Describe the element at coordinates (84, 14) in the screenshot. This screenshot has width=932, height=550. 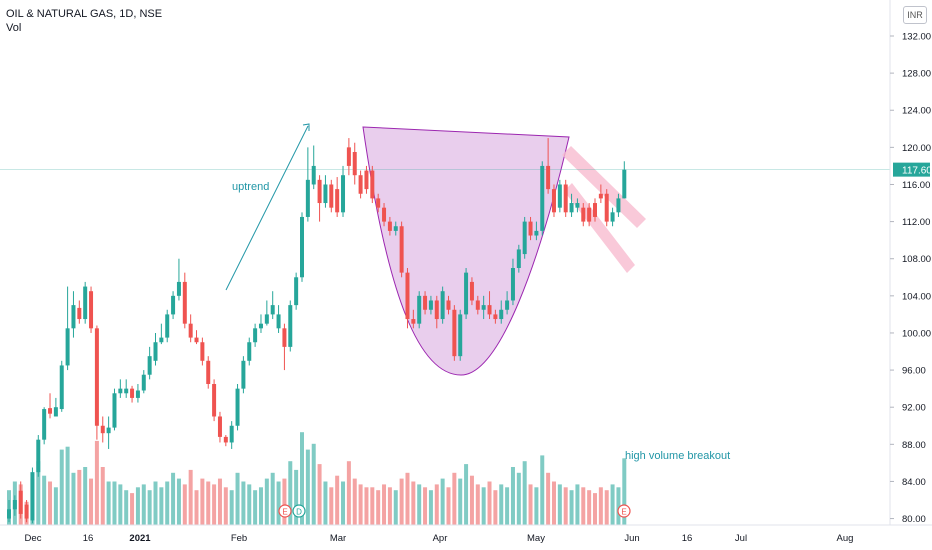
I see `chart-title: OIL & NATURAL GAS, 1D, NSE` at that location.